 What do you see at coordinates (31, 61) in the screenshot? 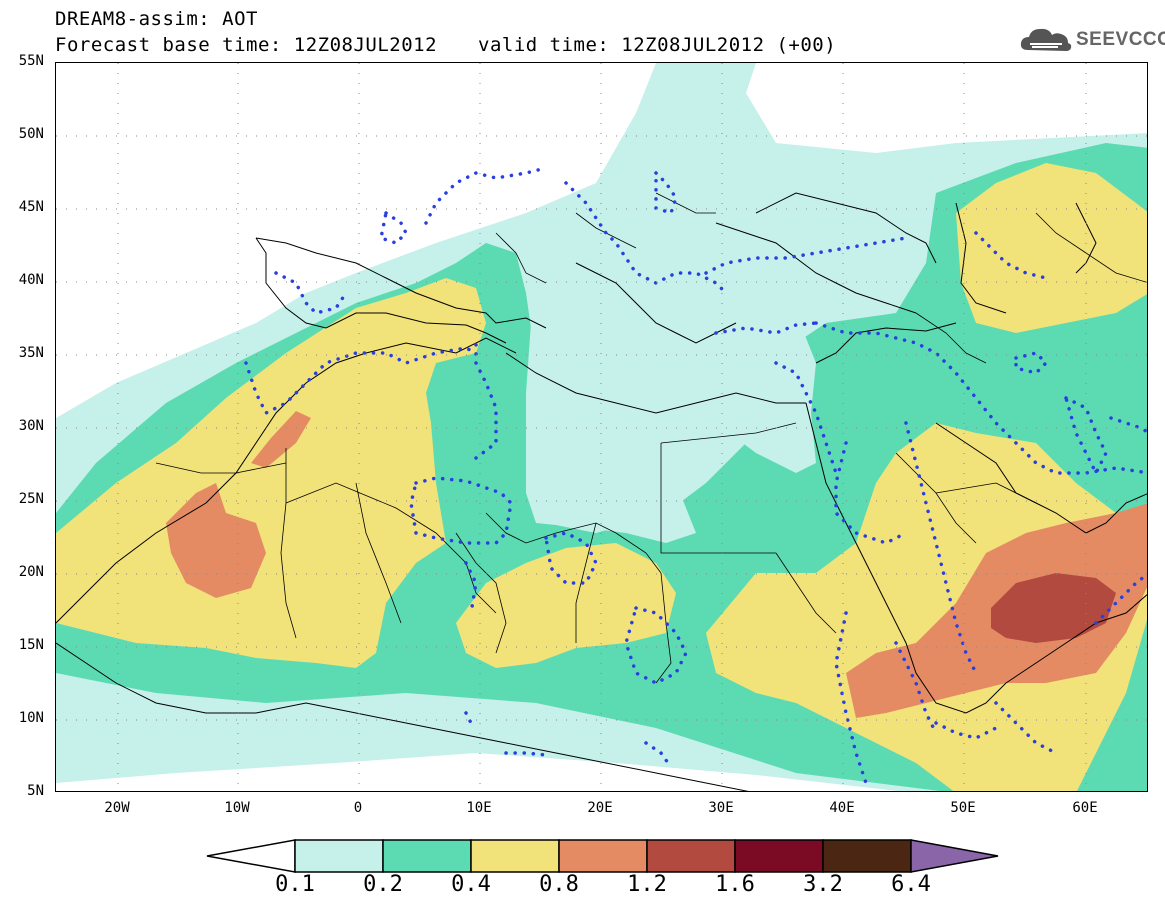
I see `lat-label-55n: 55N` at bounding box center [31, 61].